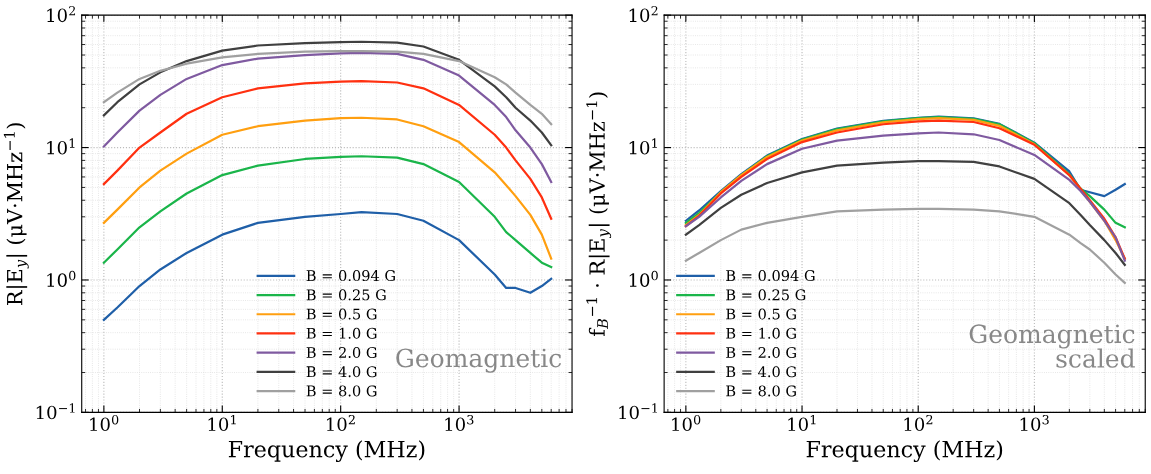  I want to click on y-axis-title: f$_{B}$$^{−1}$ · R|E$_{y}$| (μV·MHz$^{−1}$), so click(599, 214).